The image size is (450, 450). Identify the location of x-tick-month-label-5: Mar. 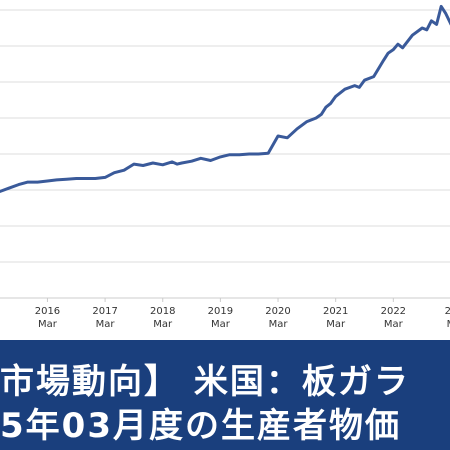
(336, 324).